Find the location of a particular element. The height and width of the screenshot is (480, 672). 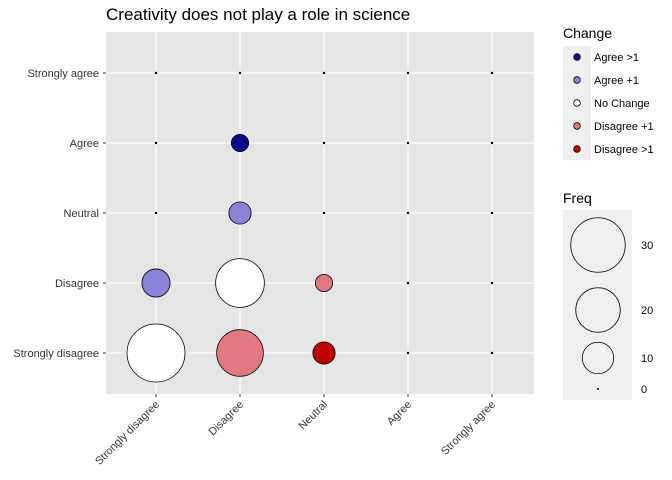

data-point-disagree-by-agree is located at coordinates (240, 143).